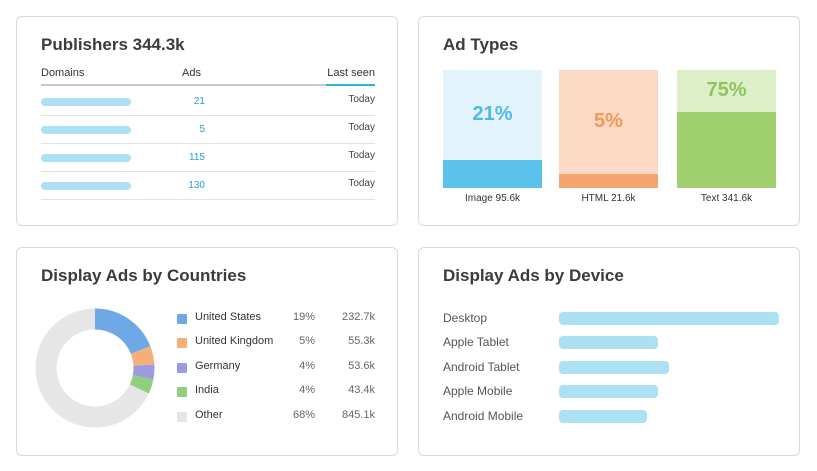 Image resolution: width=817 pixels, height=471 pixels. What do you see at coordinates (492, 174) in the screenshot?
I see `ad-type-image-fill` at bounding box center [492, 174].